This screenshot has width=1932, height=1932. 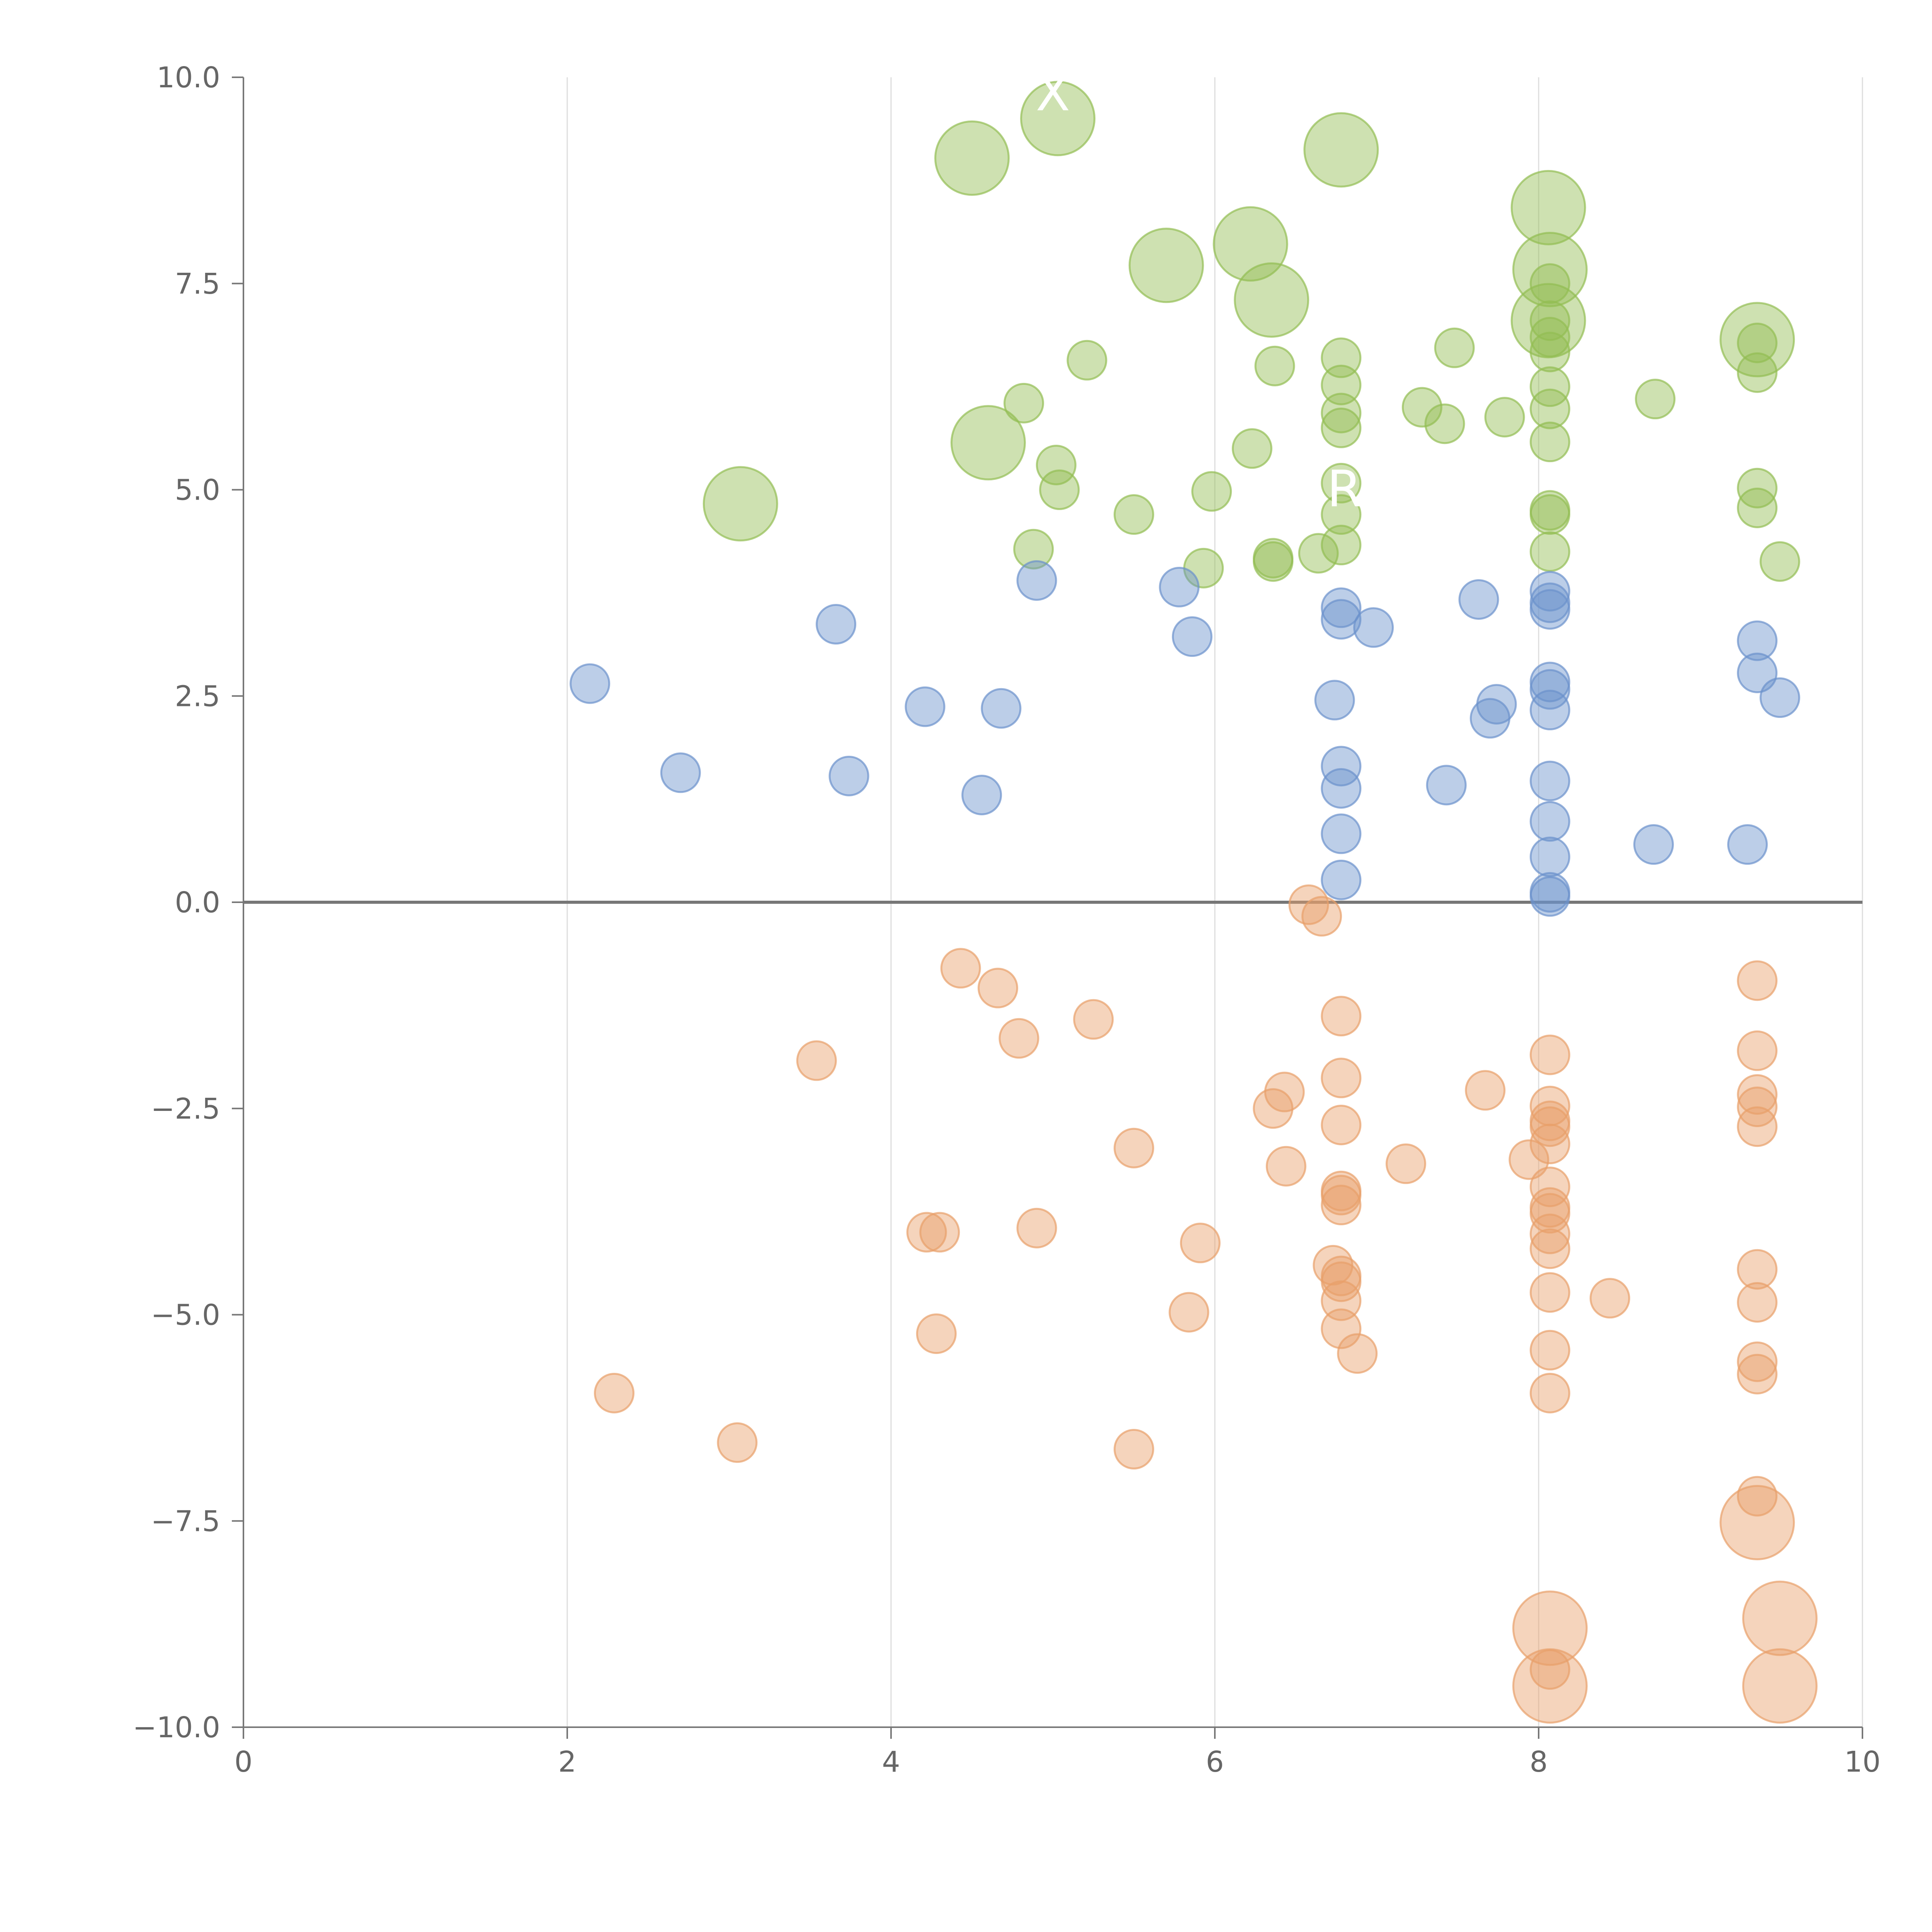 What do you see at coordinates (1863, 1762) in the screenshot?
I see `x-tick-label: 10` at bounding box center [1863, 1762].